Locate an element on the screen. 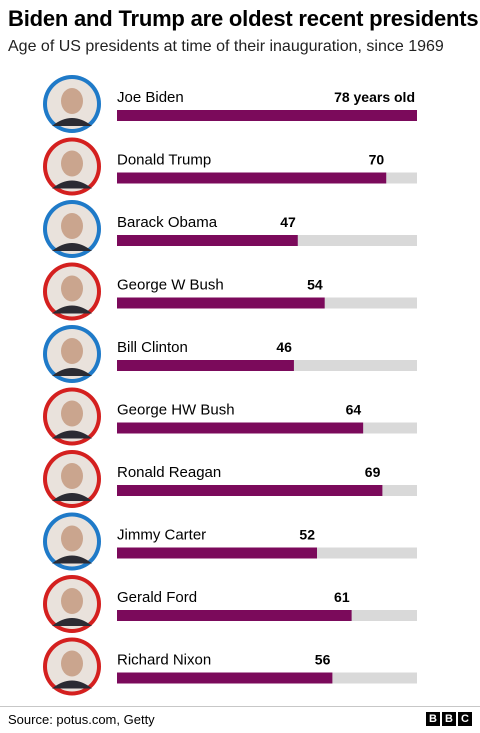 This screenshot has width=480, height=733. footer-divider is located at coordinates (240, 706).